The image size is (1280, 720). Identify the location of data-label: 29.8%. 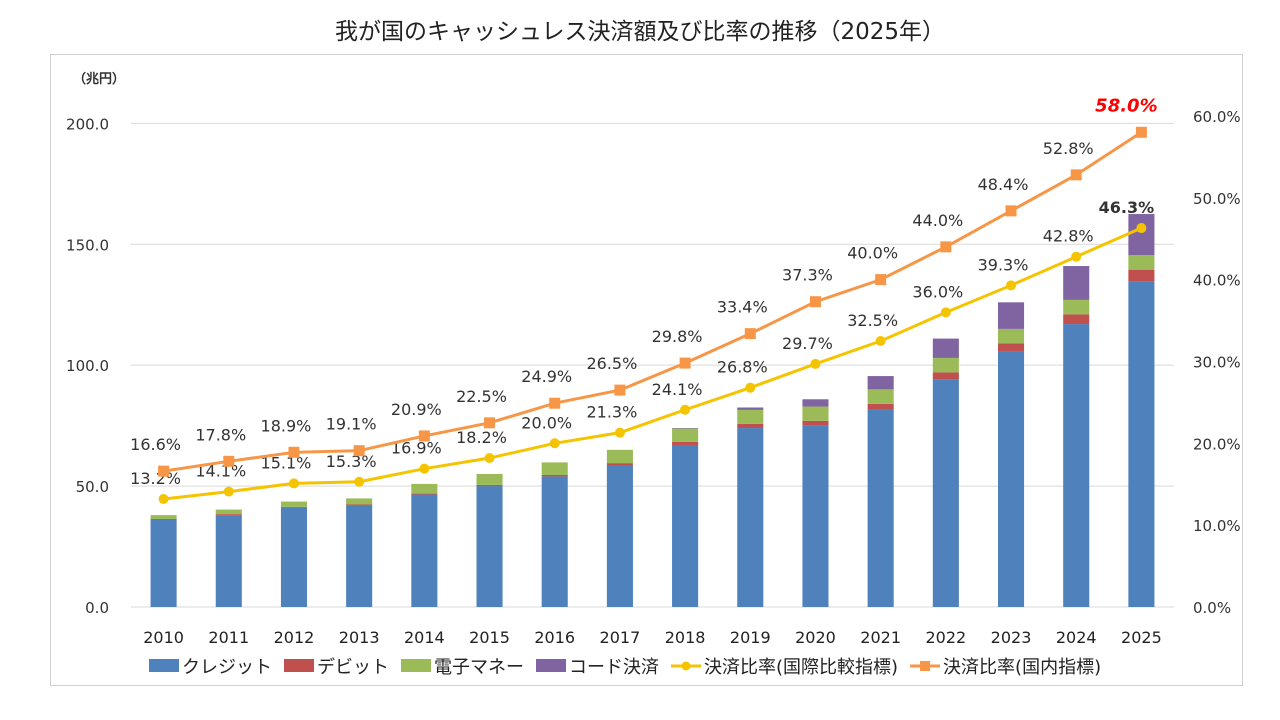
(677, 336).